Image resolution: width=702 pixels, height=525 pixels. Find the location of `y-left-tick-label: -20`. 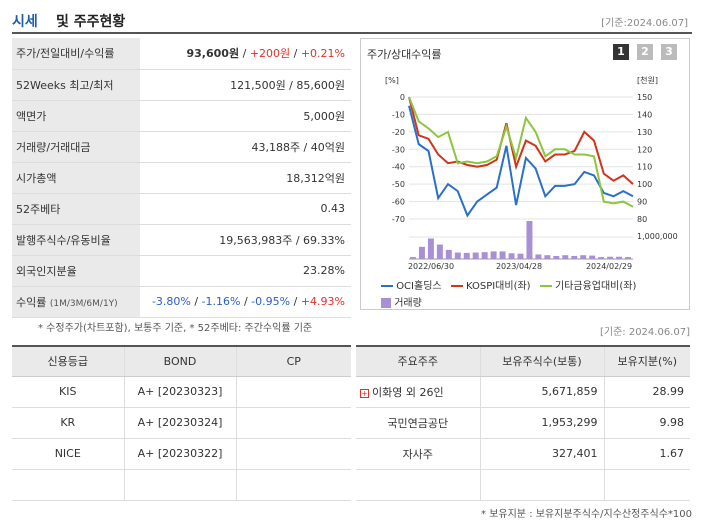

y-left-tick-label: -20 is located at coordinates (398, 132).